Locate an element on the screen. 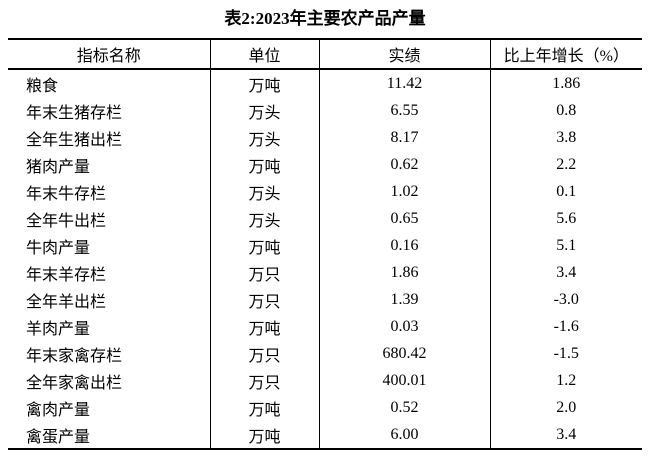 This screenshot has width=650, height=464. cell-actual: 0.62 is located at coordinates (404, 164).